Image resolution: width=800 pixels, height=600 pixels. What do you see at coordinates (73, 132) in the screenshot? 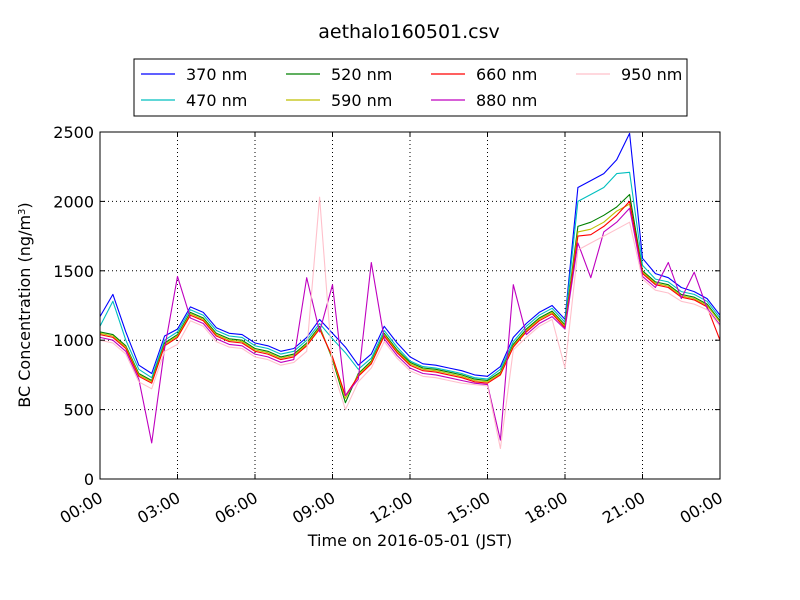
I see `y-tick-label: 2500` at bounding box center [73, 132].